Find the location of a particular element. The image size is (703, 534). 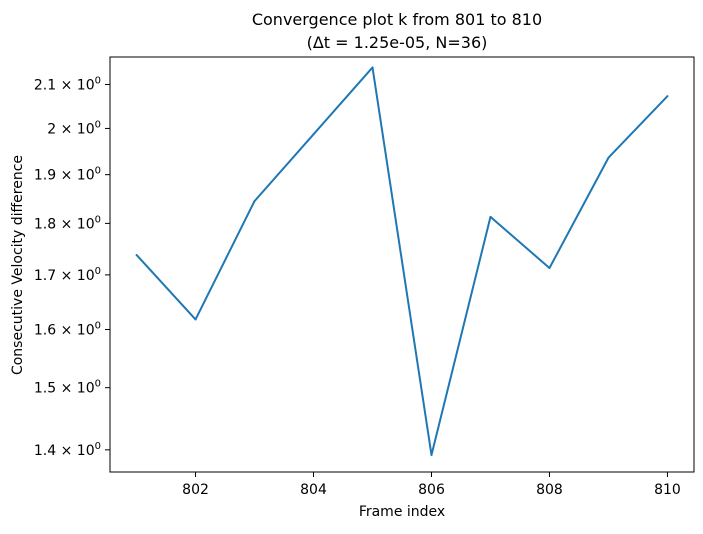

y-tick-label: 1.9 × 100 is located at coordinates (67, 175).